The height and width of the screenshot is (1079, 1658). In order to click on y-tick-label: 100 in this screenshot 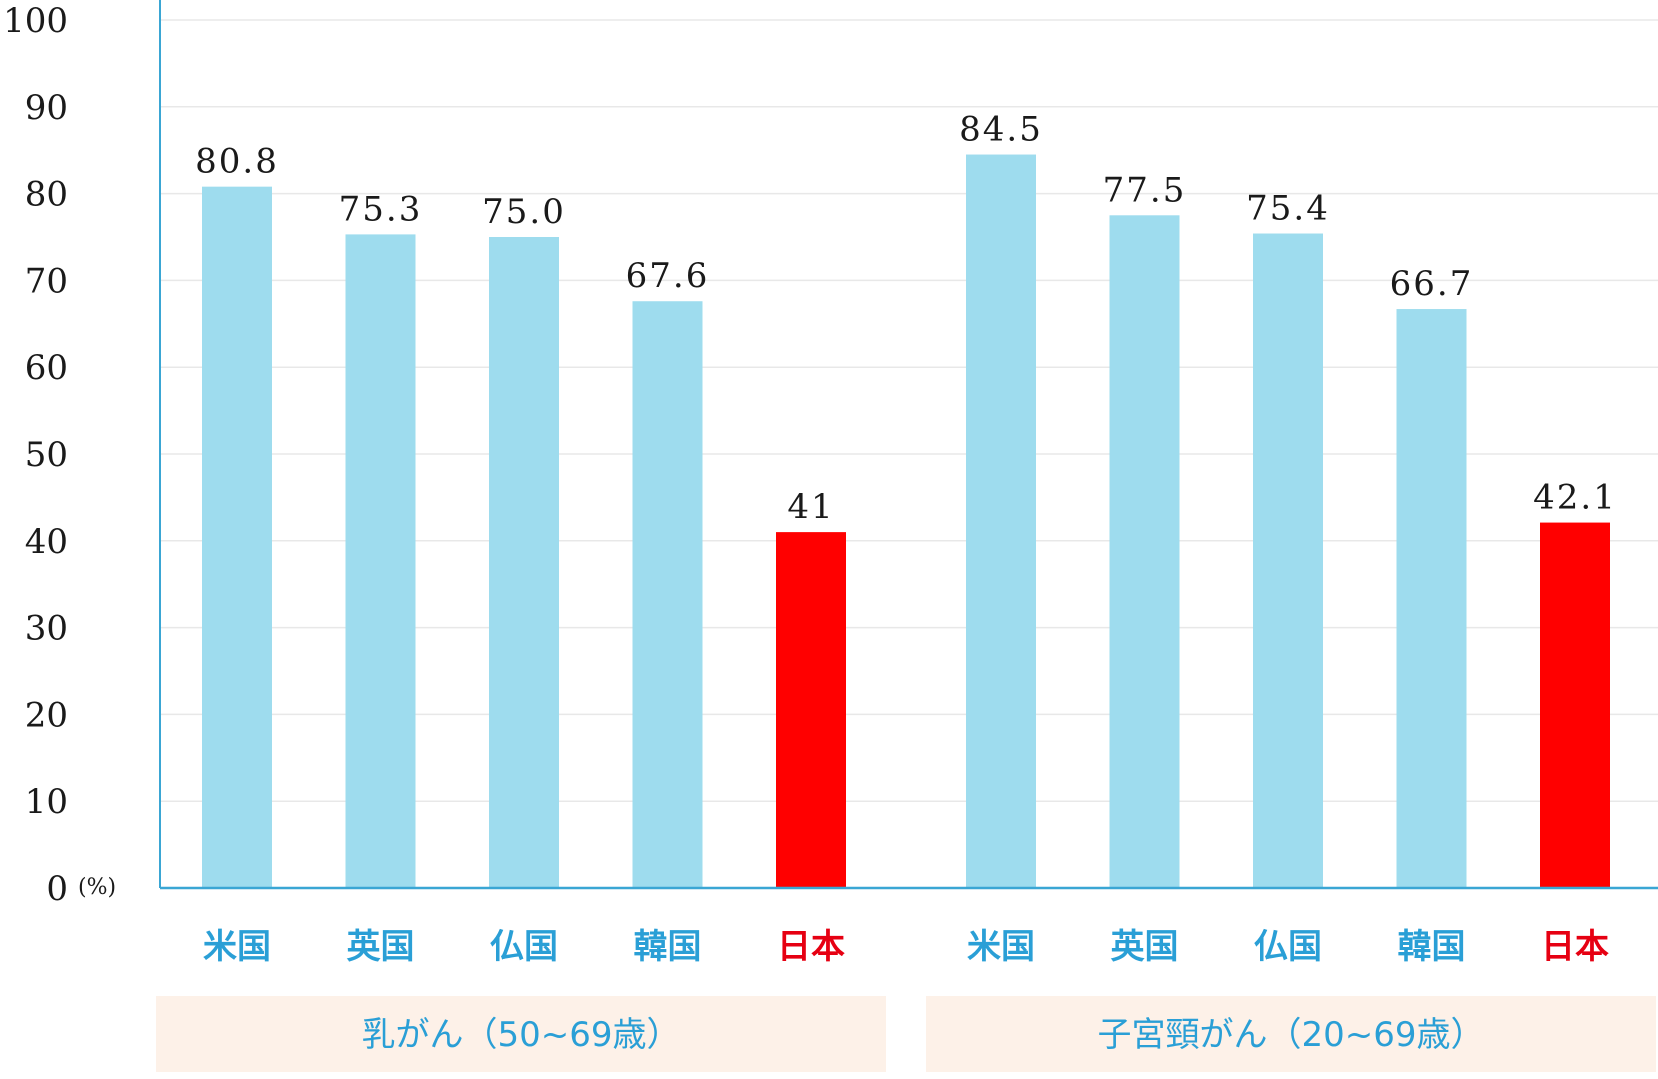, I will do `click(35, 21)`.